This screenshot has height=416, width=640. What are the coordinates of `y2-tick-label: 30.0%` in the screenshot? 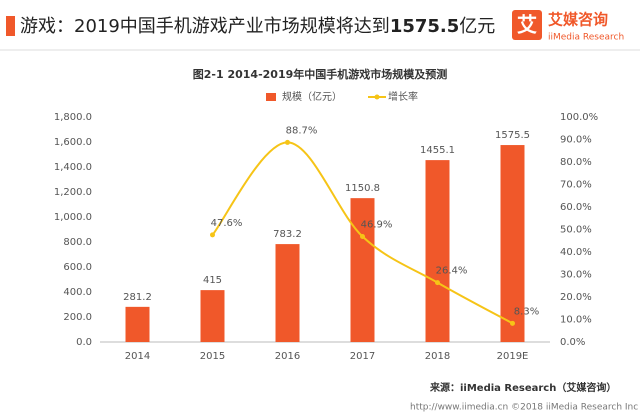 It's located at (576, 275).